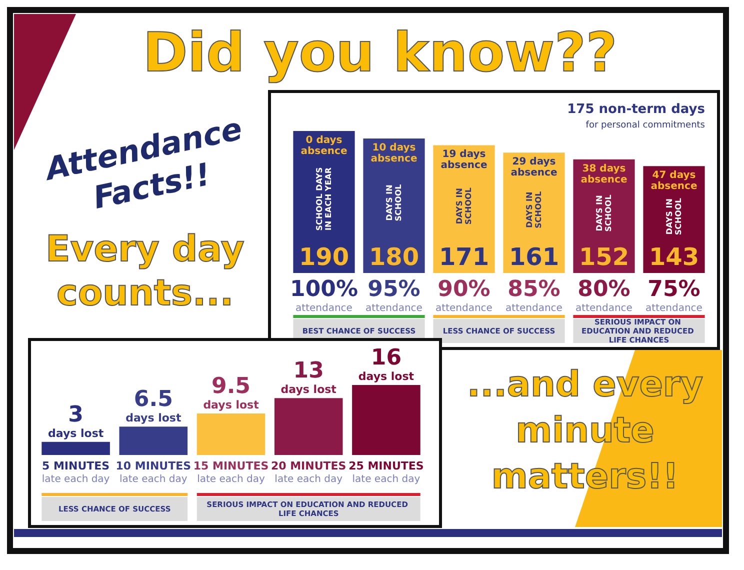 The width and height of the screenshot is (744, 570). I want to click on chart-title: Did you know??, so click(380, 52).